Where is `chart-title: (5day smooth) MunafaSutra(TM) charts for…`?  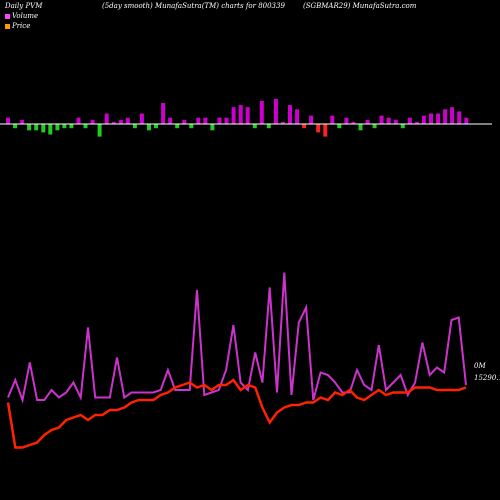 chart-title: (5day smooth) MunafaSutra(TM) charts for… is located at coordinates (193, 6).